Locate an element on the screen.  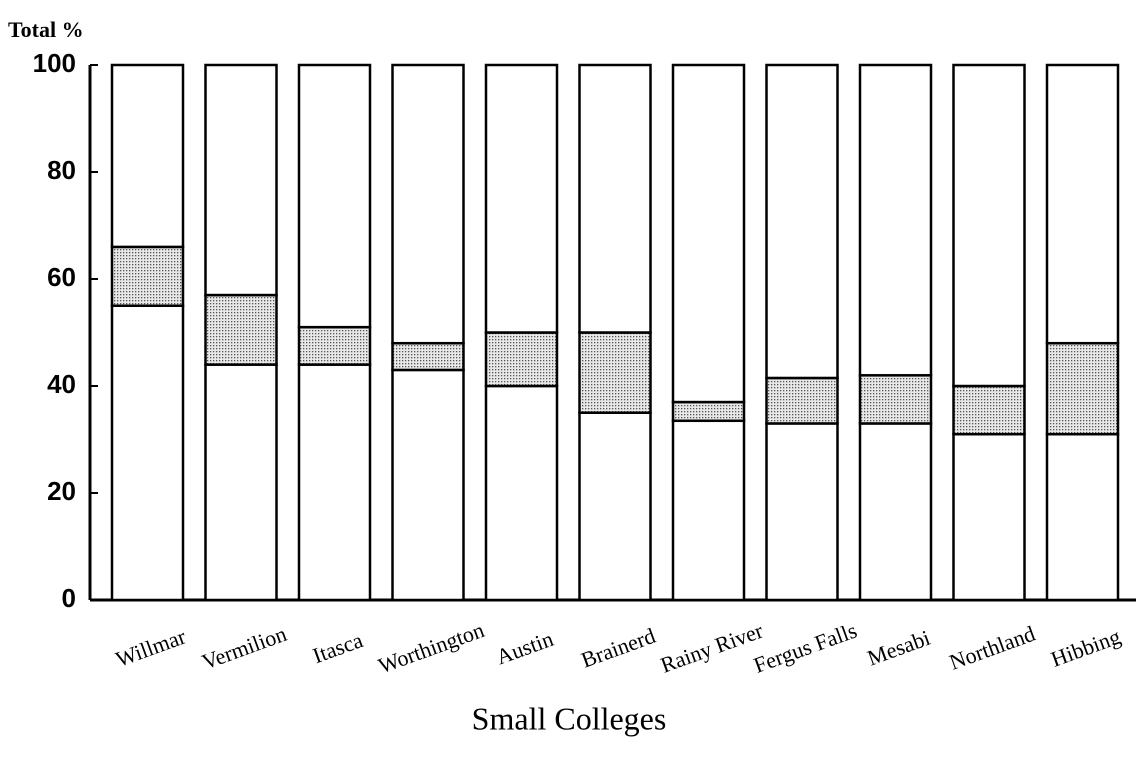
x-tick-label: Willmar is located at coordinates (150, 647).